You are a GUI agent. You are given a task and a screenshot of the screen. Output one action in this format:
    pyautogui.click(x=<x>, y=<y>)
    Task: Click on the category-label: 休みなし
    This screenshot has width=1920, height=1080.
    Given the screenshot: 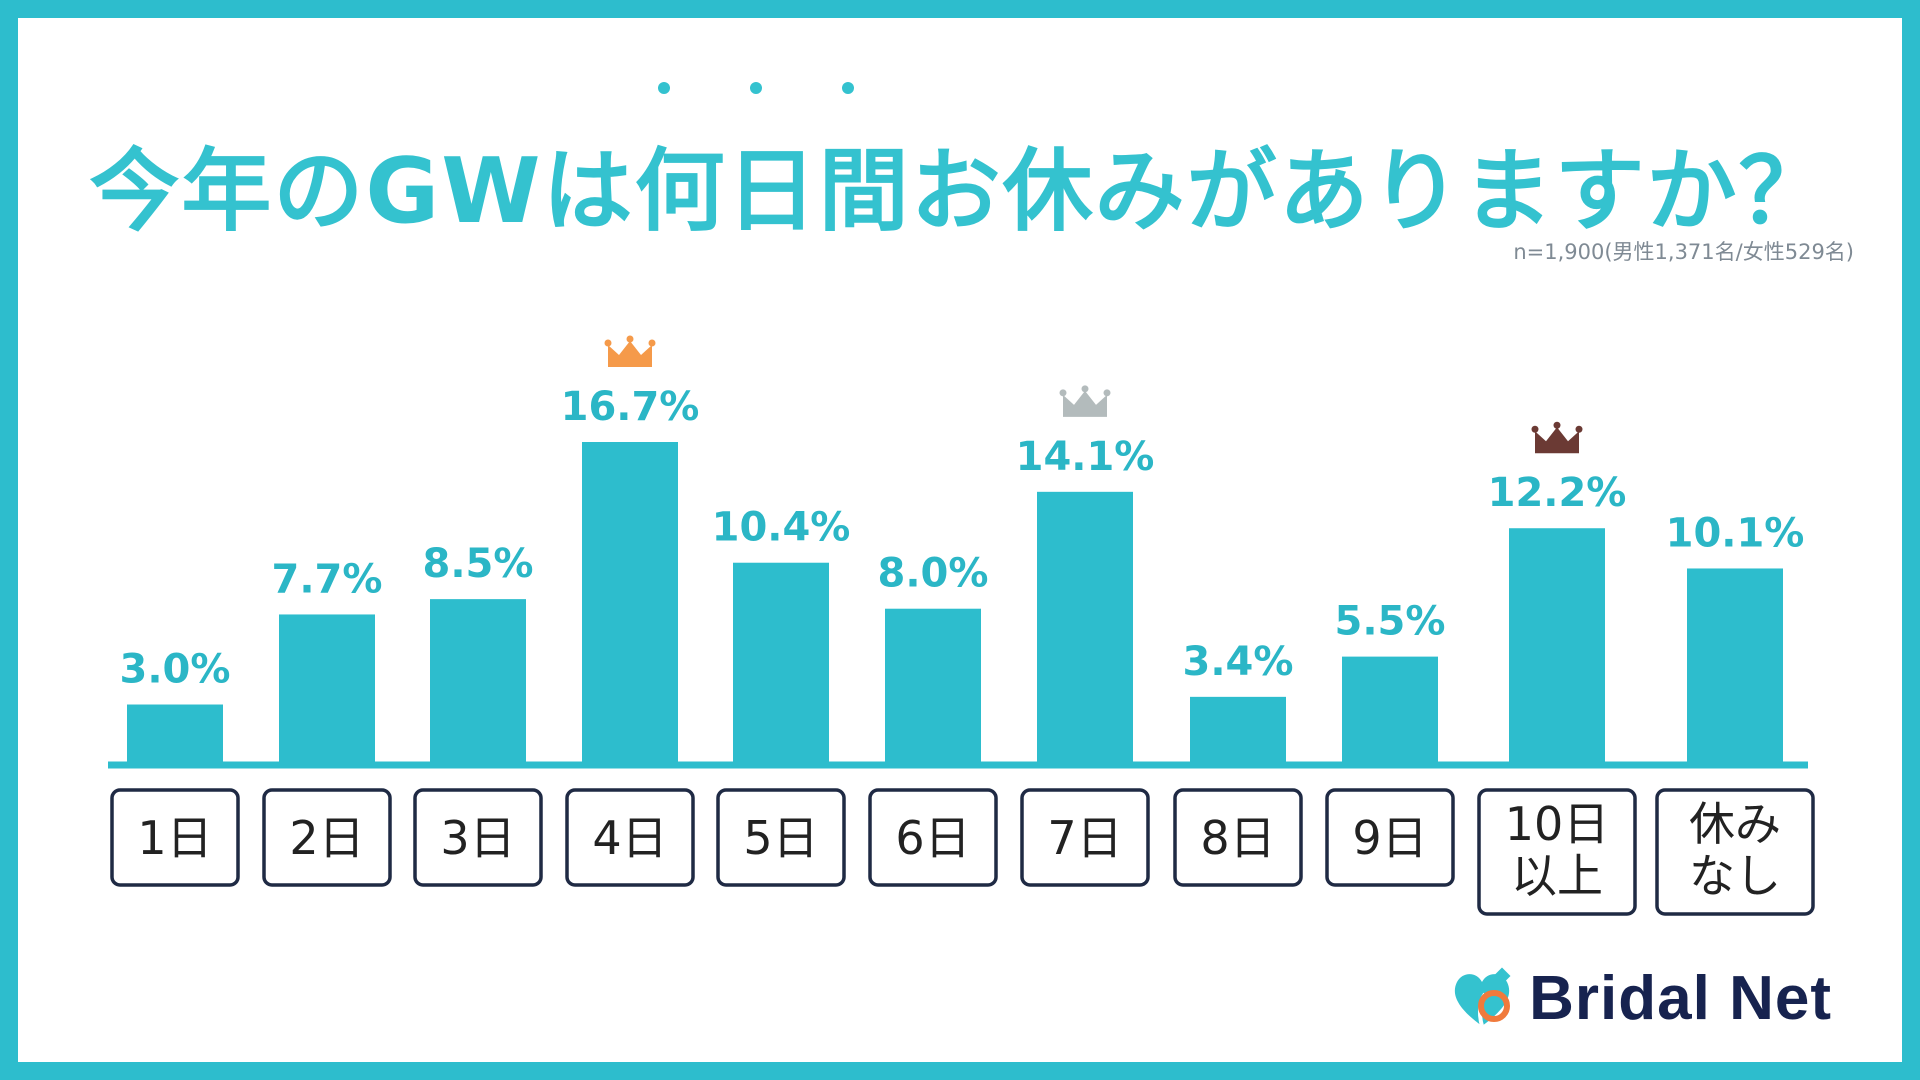 What is the action you would take?
    pyautogui.click(x=1735, y=850)
    